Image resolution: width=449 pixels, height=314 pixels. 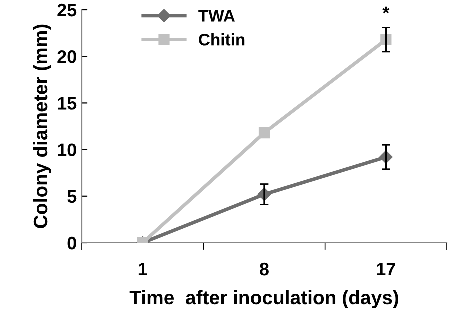 I want to click on y-tick-label: 0, so click(x=72, y=243).